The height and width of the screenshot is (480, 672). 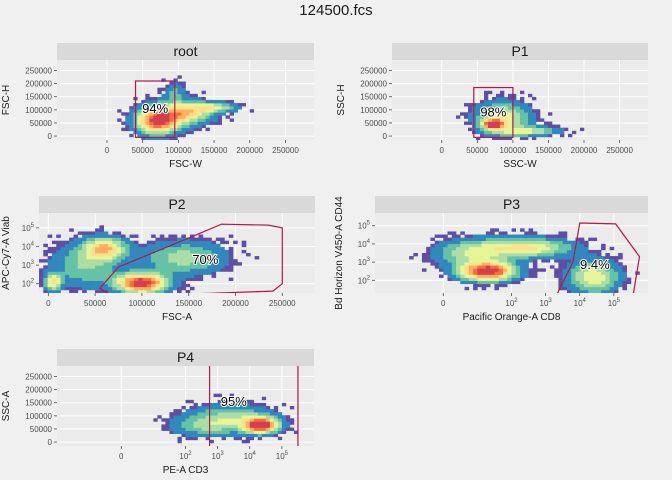 What do you see at coordinates (48, 303) in the screenshot?
I see `x-tick-label: 0` at bounding box center [48, 303].